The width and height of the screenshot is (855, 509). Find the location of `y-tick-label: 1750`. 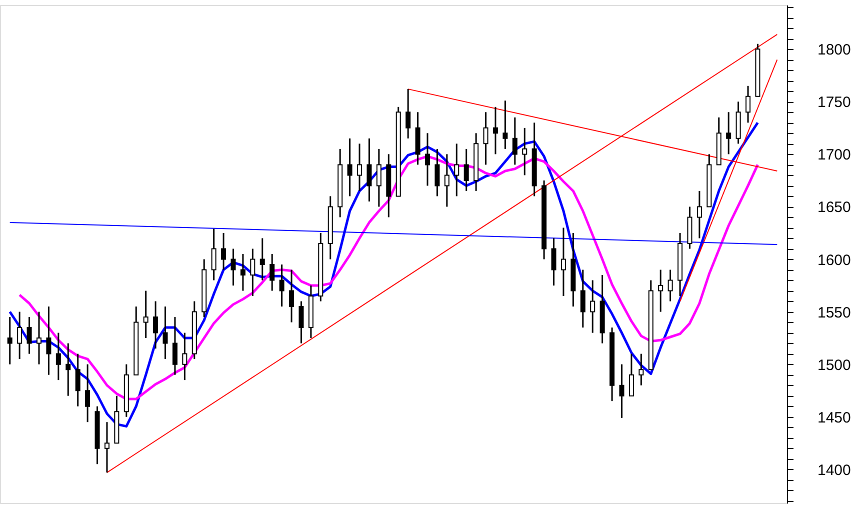

y-tick-label: 1750 is located at coordinates (834, 103).